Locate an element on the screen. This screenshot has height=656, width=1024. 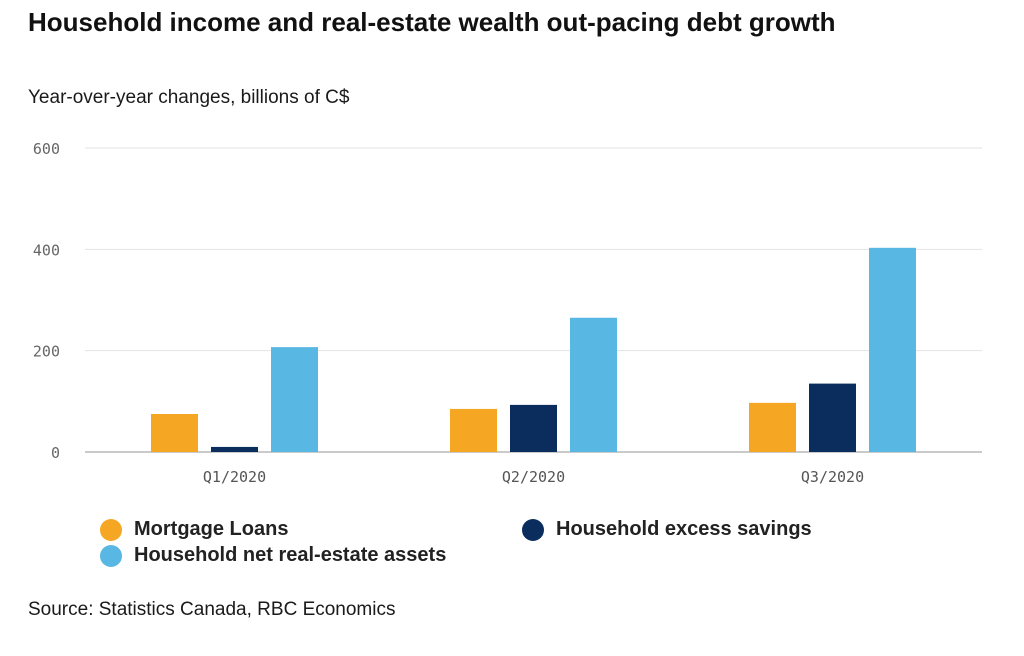
legend-swatch-household-net-real-estate-assets is located at coordinates (111, 555).